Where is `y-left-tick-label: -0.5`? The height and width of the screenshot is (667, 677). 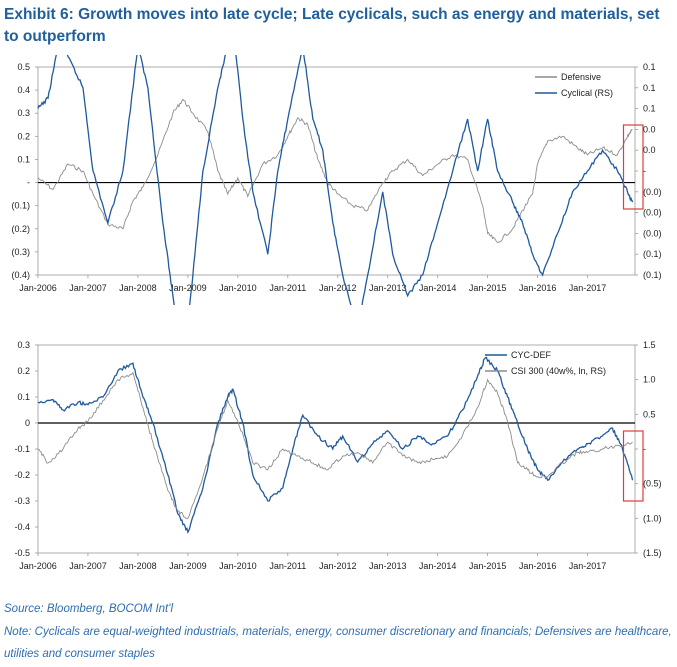
y-left-tick-label: -0.5 is located at coordinates (22, 553).